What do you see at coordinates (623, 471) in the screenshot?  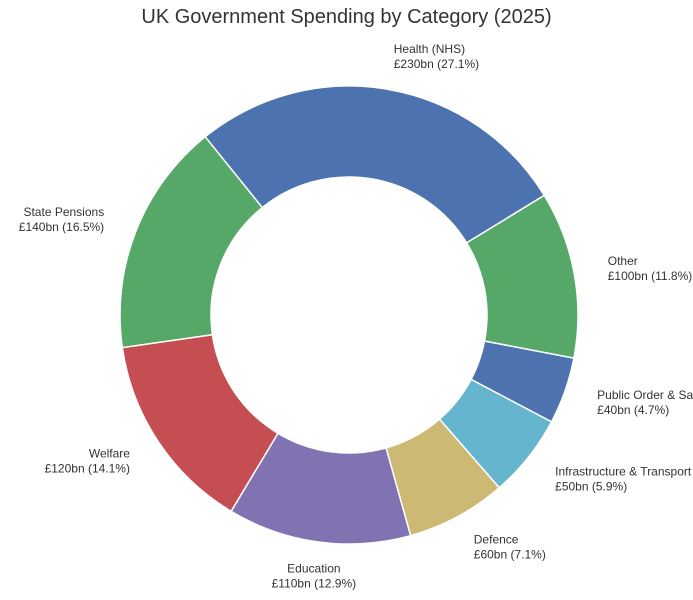 I see `slice-label-name: Infrastructure & Transport` at bounding box center [623, 471].